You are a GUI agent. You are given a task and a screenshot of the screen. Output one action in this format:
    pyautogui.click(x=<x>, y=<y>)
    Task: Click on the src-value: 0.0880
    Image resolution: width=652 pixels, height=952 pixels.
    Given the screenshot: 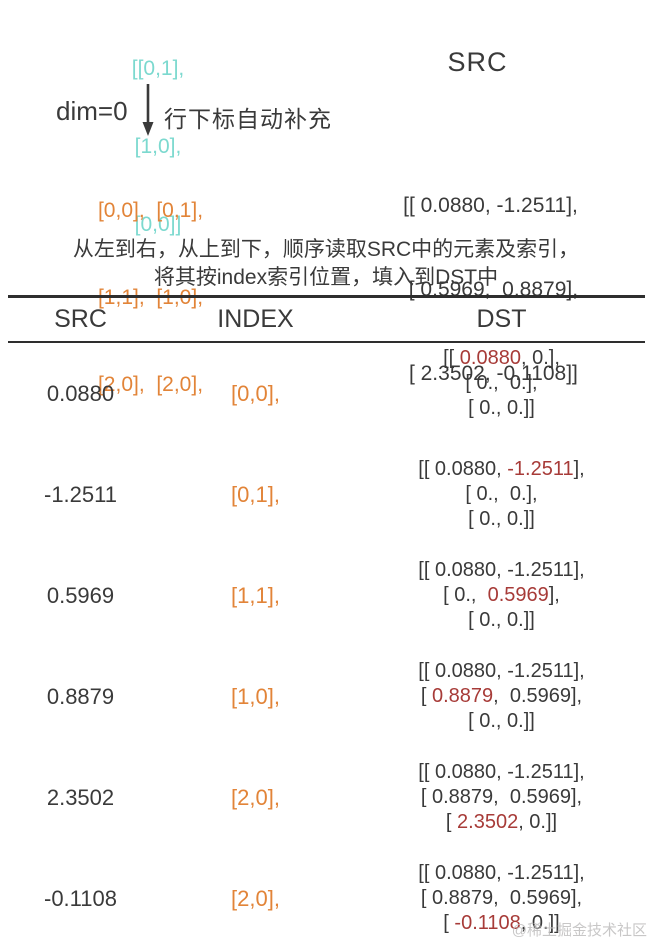 What is the action you would take?
    pyautogui.click(x=80, y=393)
    